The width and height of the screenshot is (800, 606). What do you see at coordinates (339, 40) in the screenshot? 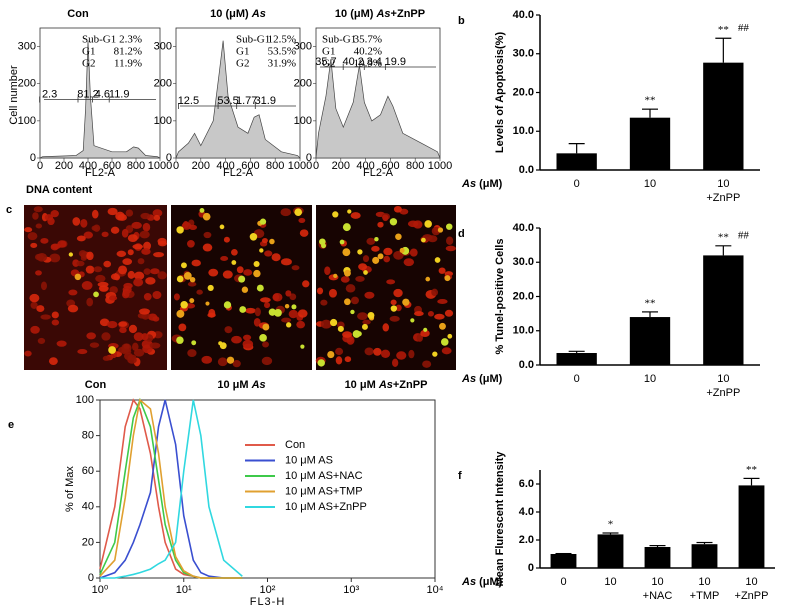
I see `stat-name: Sub-G1` at bounding box center [339, 40].